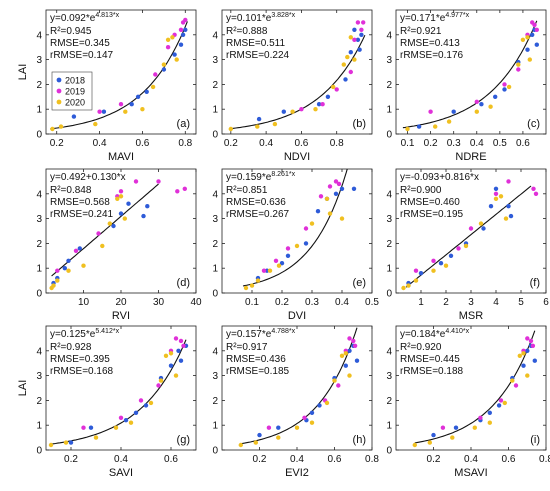 The height and width of the screenshot is (491, 550). I want to click on equation-base: y=-0.093+0.816*x, so click(439, 177).